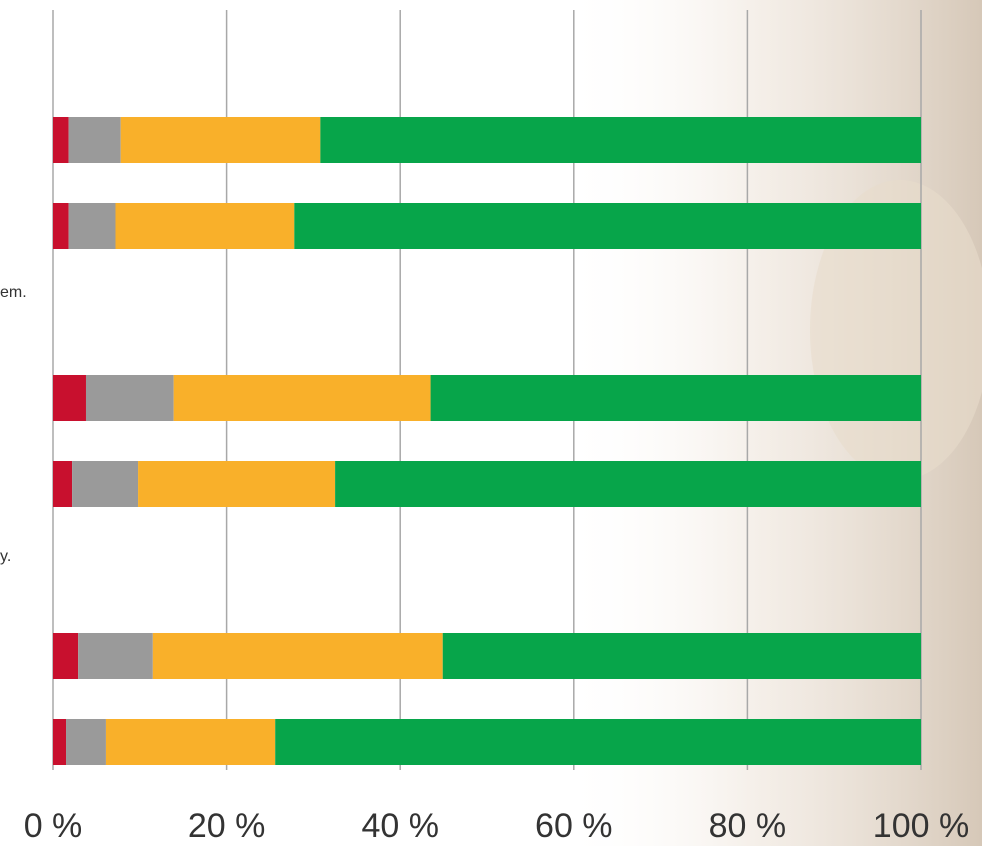 The width and height of the screenshot is (982, 846). What do you see at coordinates (748, 826) in the screenshot?
I see `x-tick-label: 80 %` at bounding box center [748, 826].